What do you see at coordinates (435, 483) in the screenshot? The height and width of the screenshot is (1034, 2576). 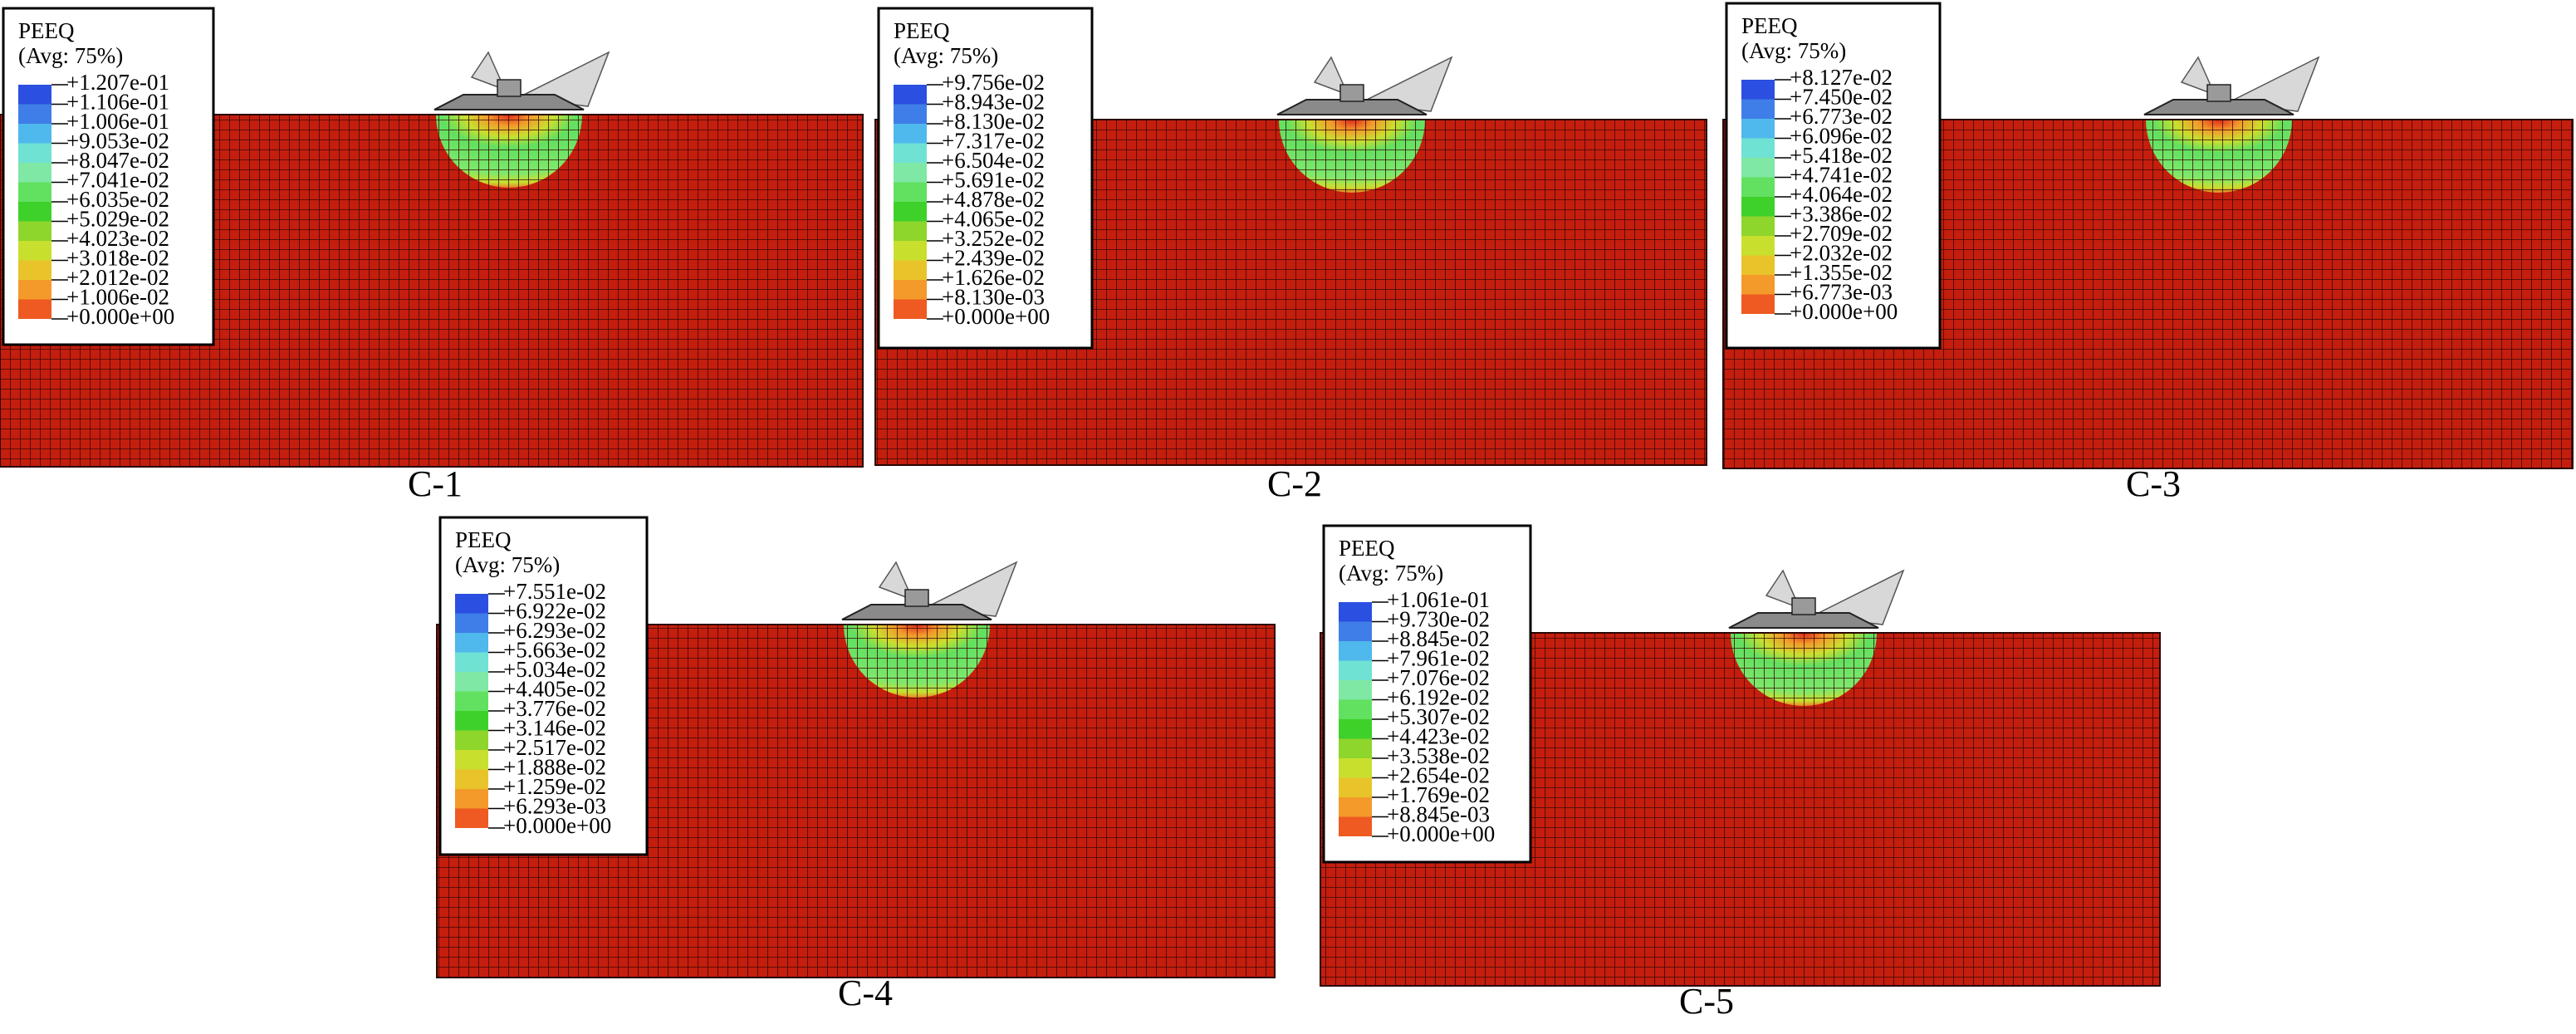 I see `panel-caption: C-1` at bounding box center [435, 483].